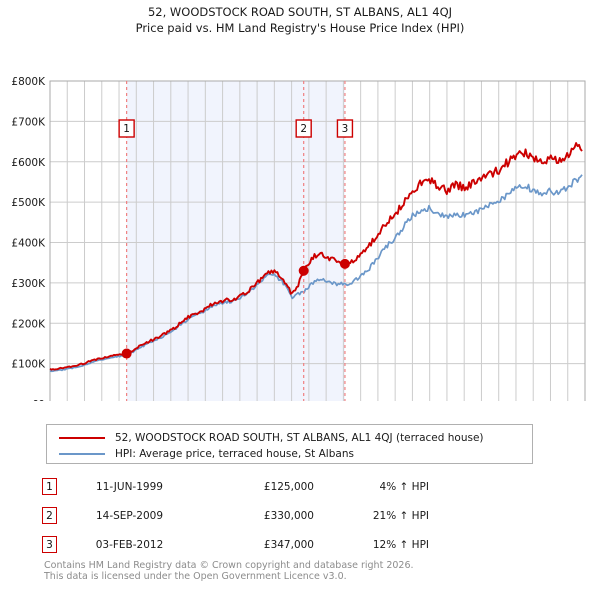  I want to click on y-axis-tick-label: £400K, so click(28, 244).